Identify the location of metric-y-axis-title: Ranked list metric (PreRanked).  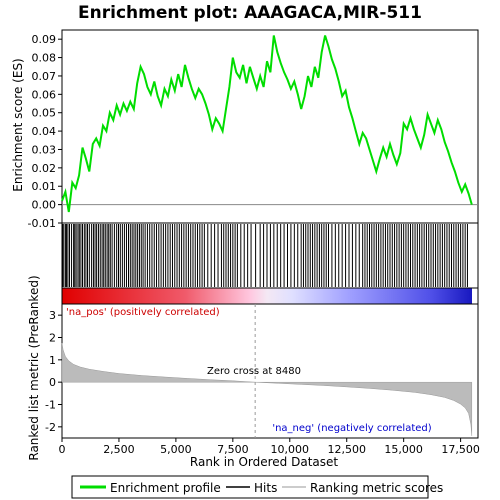
(34, 367).